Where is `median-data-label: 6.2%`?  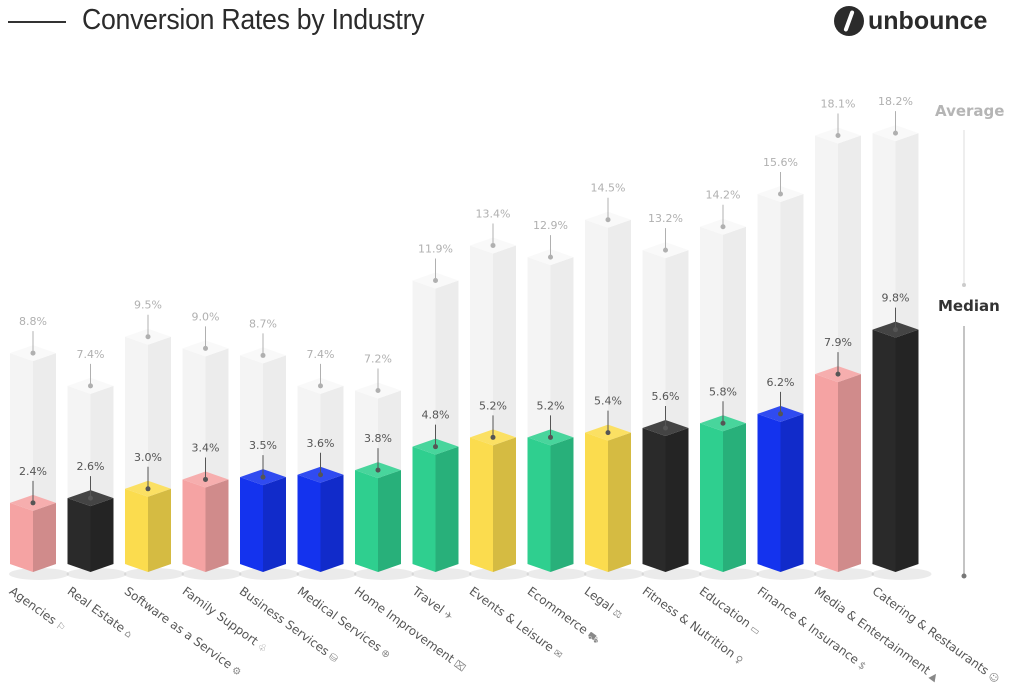
median-data-label: 6.2% is located at coordinates (781, 382).